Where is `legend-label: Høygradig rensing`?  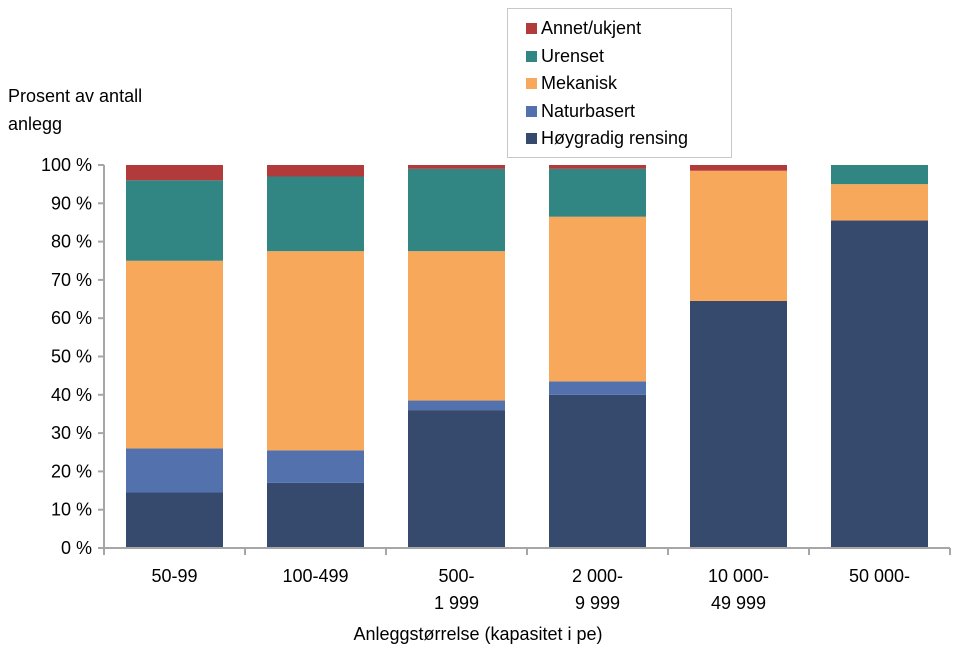 legend-label: Høygradig rensing is located at coordinates (615, 138).